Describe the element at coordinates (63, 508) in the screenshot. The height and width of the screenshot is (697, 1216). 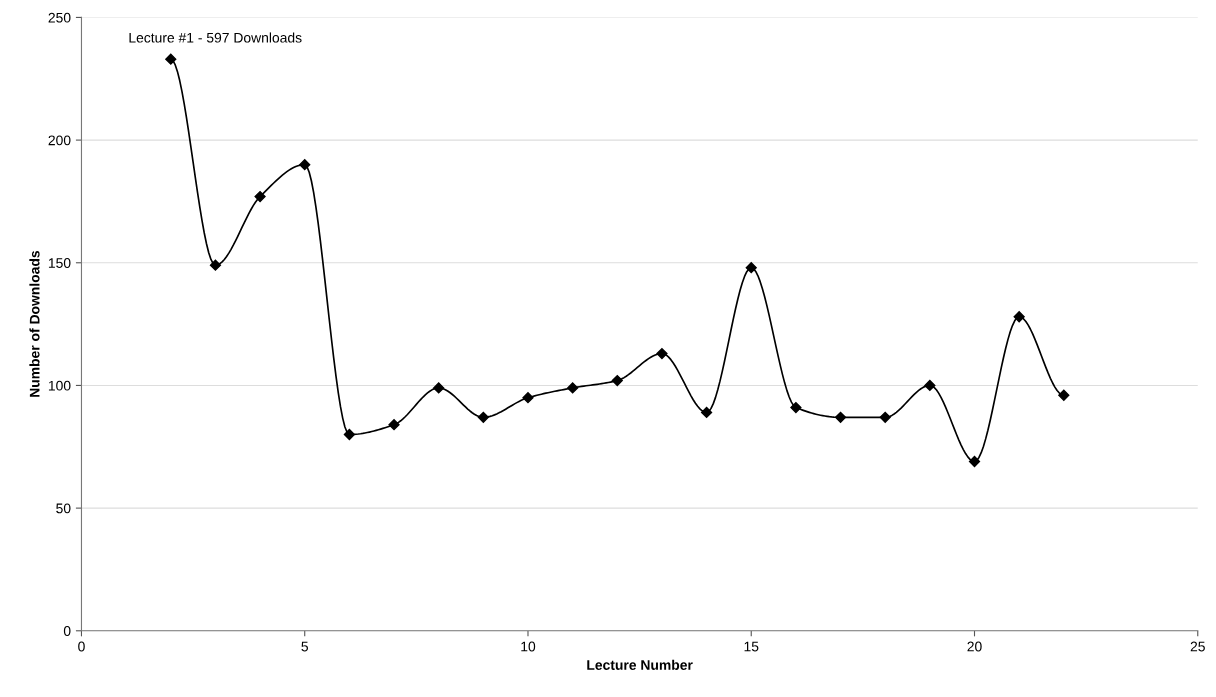
I see `y-tick-label: 50` at that location.